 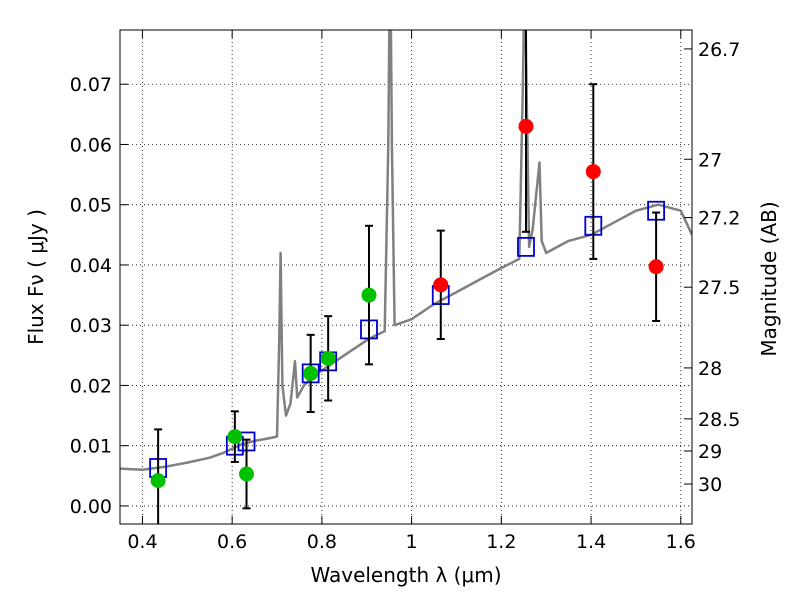 What do you see at coordinates (681, 542) in the screenshot?
I see `x-tick-label: 1.6` at bounding box center [681, 542].